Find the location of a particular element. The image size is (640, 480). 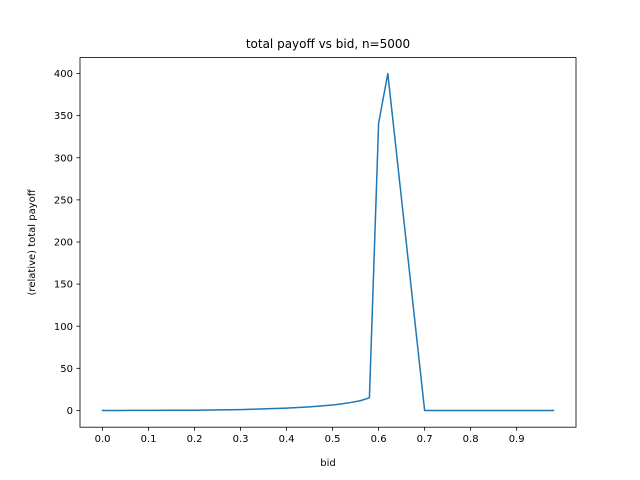

x-tick-label: 0.2 is located at coordinates (195, 439).